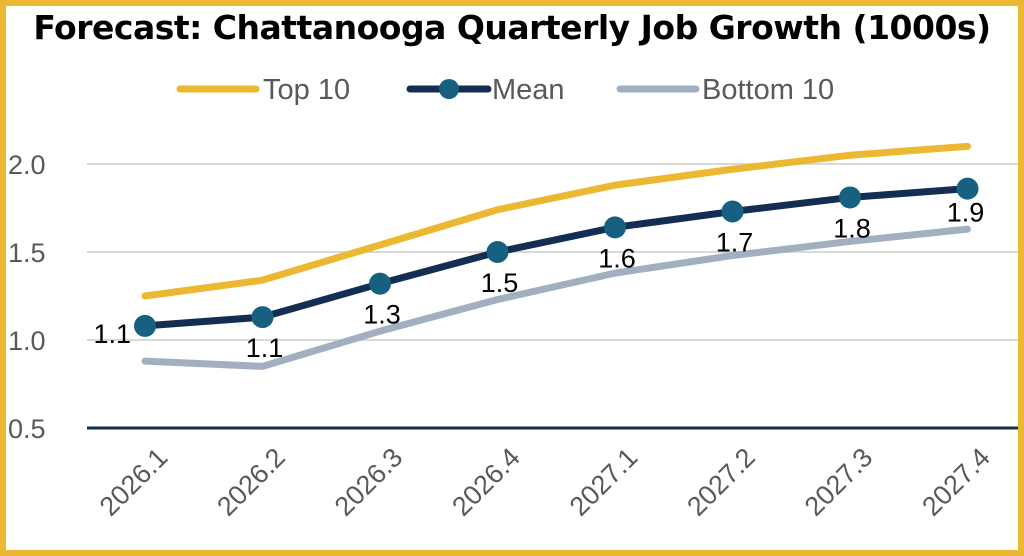  Describe the element at coordinates (306, 90) in the screenshot. I see `legend-label: Top 10` at that location.